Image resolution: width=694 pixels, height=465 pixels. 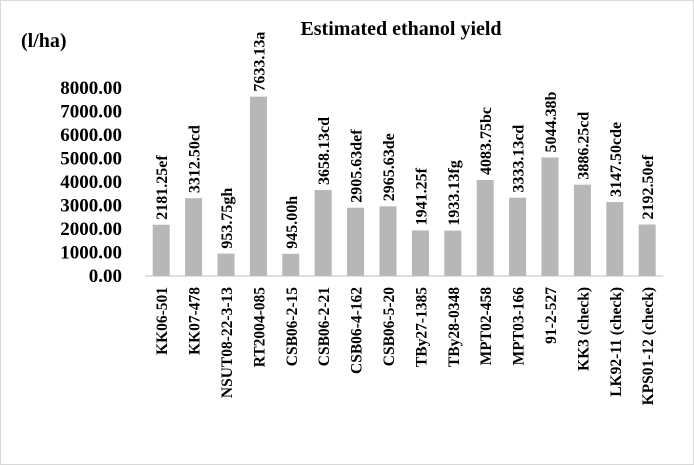 I want to click on x-tick-label: LK92-11 (check), so click(x=616, y=342).